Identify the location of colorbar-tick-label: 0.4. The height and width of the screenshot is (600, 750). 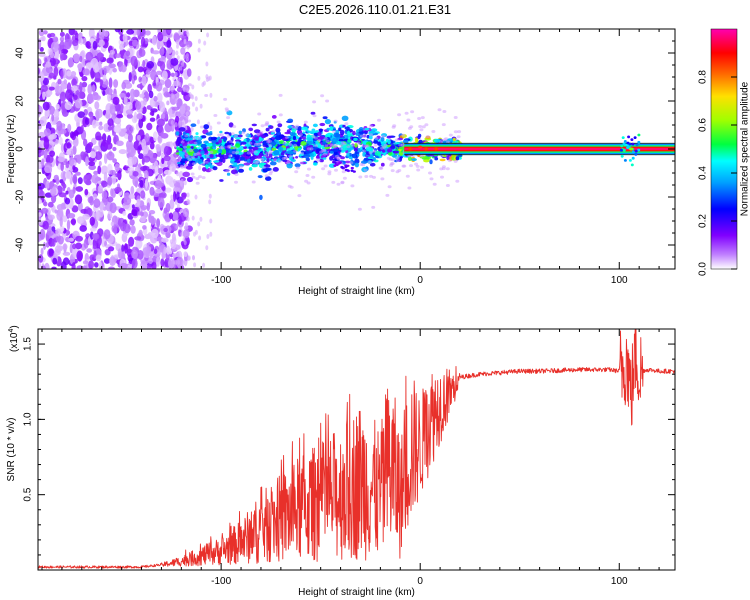
(703, 173).